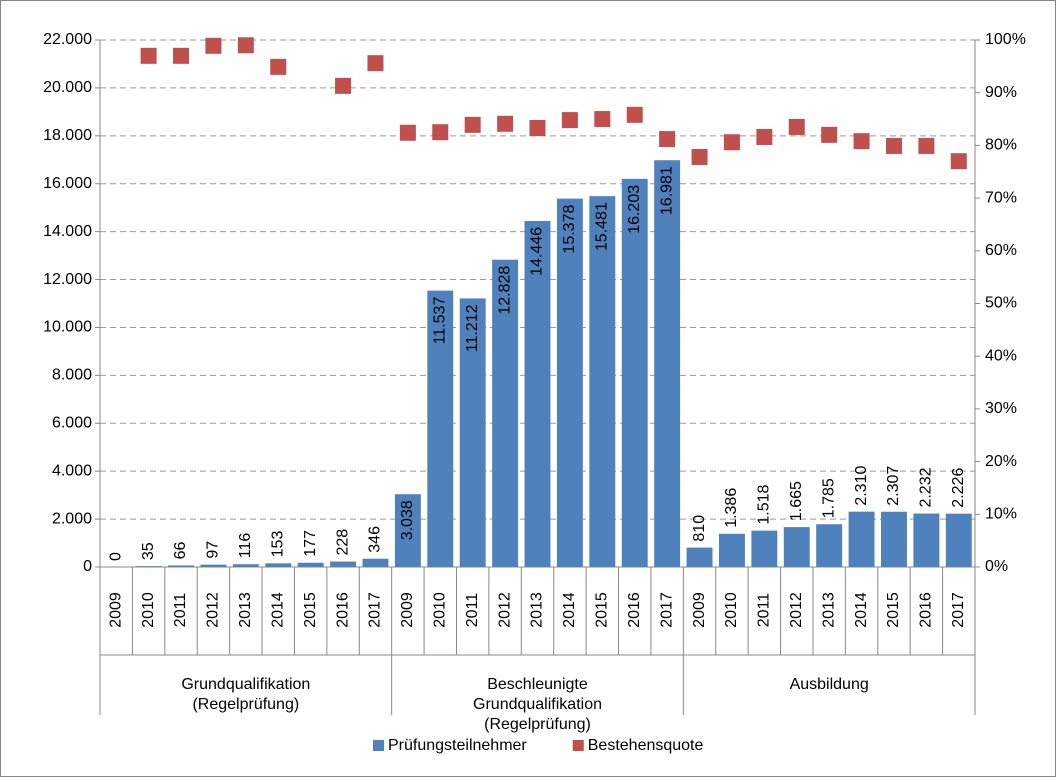  I want to click on data-label: 810, so click(699, 528).